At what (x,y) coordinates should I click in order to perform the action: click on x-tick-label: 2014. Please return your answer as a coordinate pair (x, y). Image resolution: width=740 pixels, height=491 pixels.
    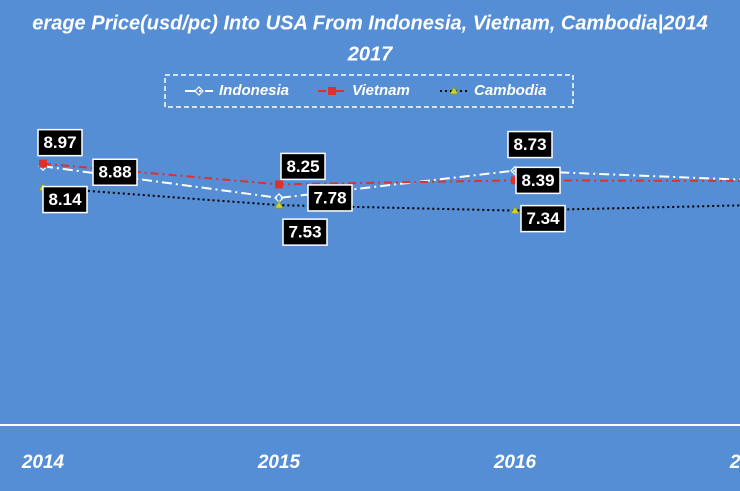
    Looking at the image, I should click on (43, 462).